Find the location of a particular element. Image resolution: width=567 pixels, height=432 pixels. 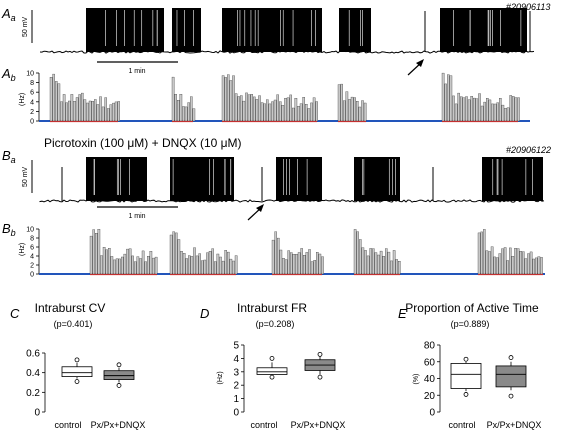

chart-title: Proportion of Active Time is located at coordinates (472, 308).